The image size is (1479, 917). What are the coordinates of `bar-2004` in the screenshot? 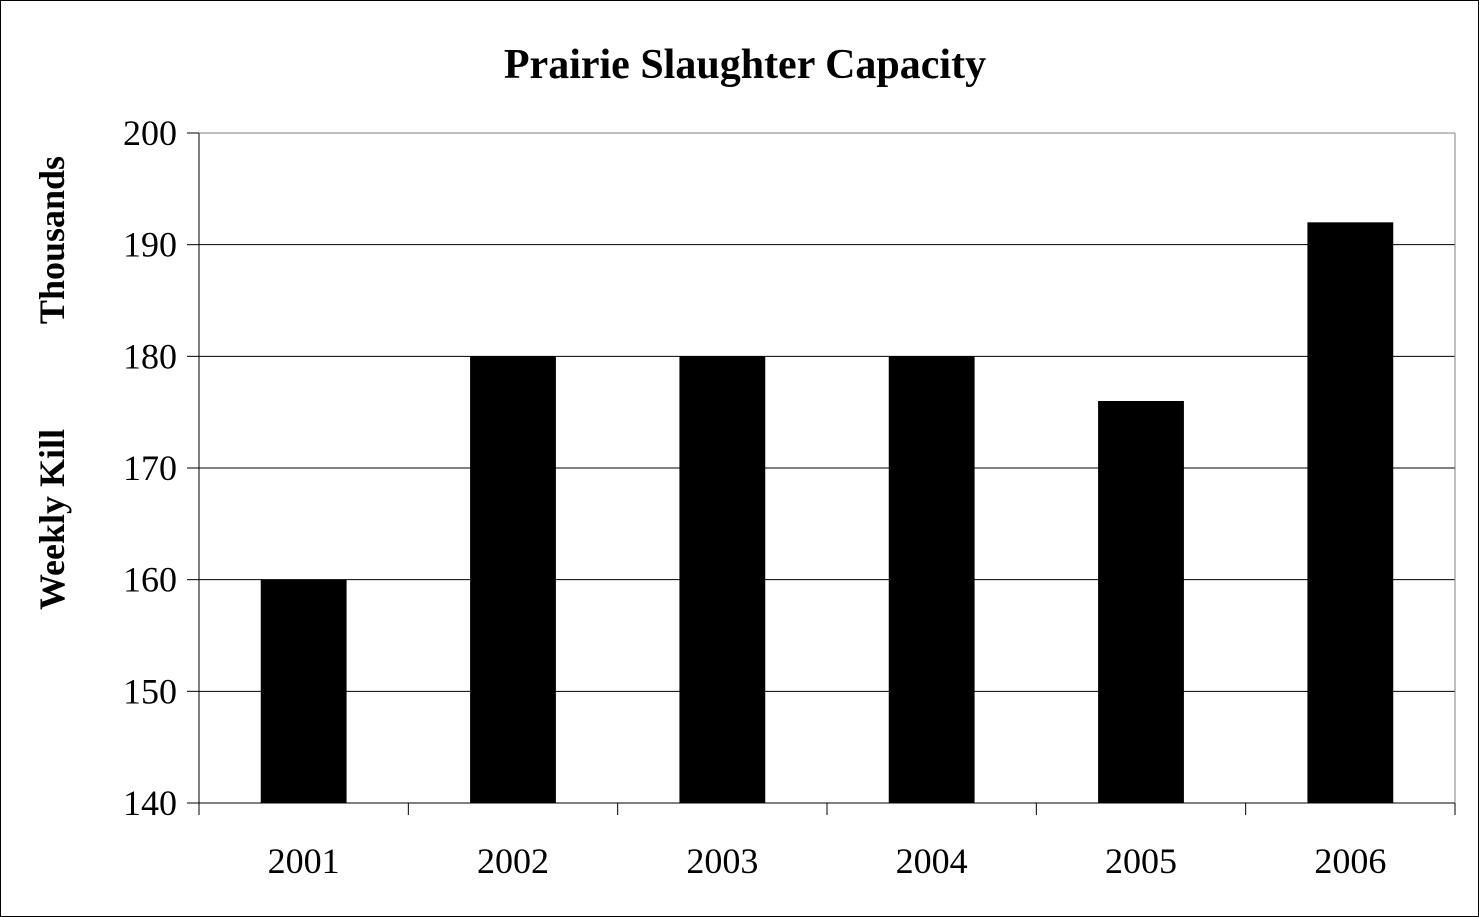 It's located at (931, 579).